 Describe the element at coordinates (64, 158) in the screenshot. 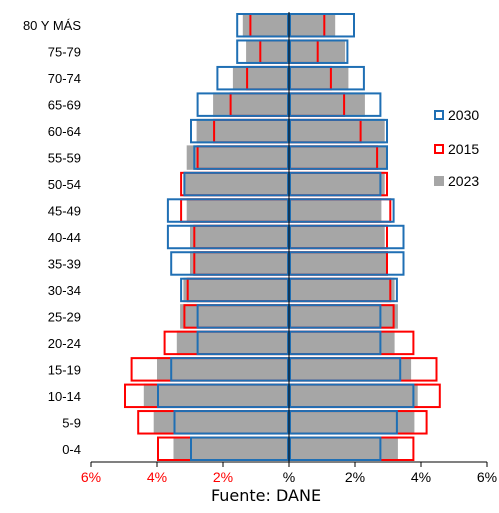

I see `y-category-label: 55-59` at that location.